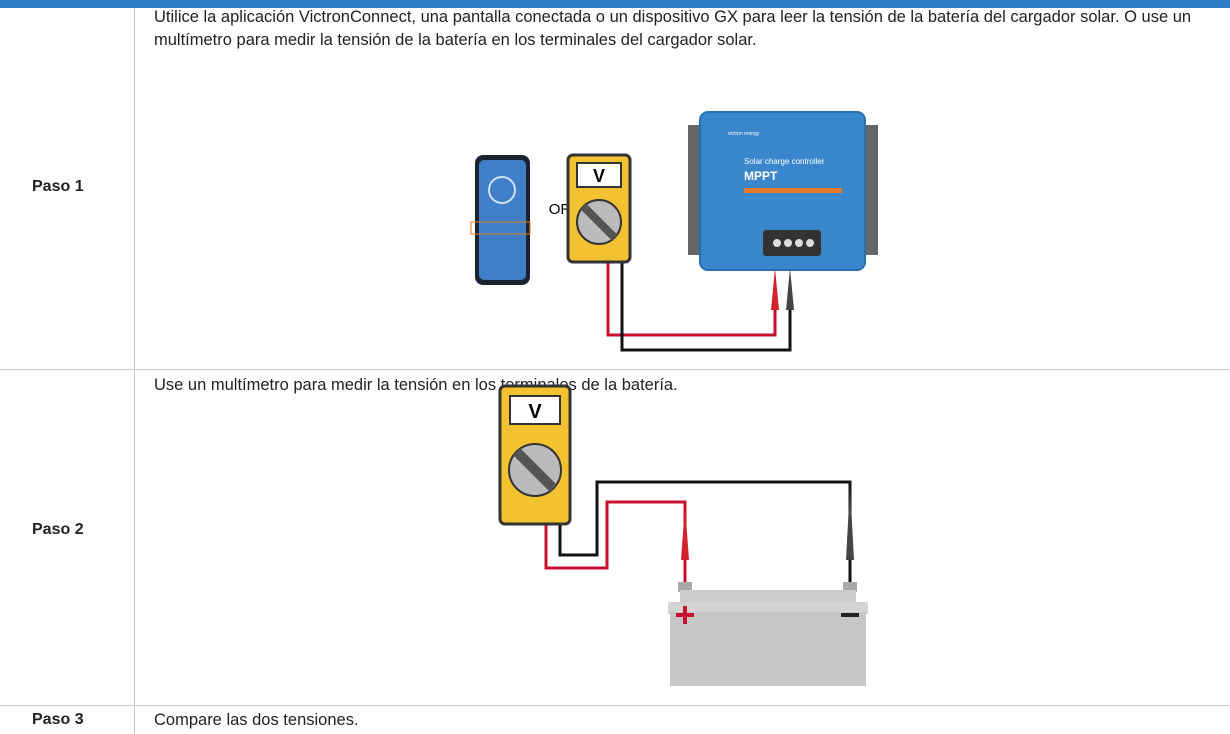 The width and height of the screenshot is (1230, 734). Describe the element at coordinates (685, 532) in the screenshot. I see `red-probe` at that location.